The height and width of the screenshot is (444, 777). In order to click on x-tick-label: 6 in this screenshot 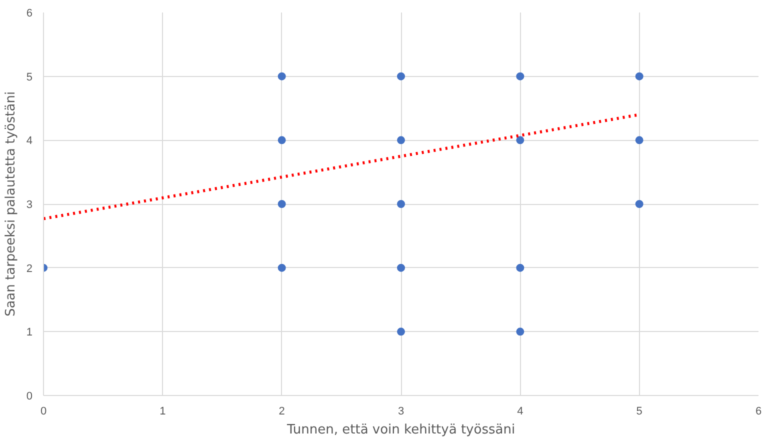, I will do `click(758, 412)`.